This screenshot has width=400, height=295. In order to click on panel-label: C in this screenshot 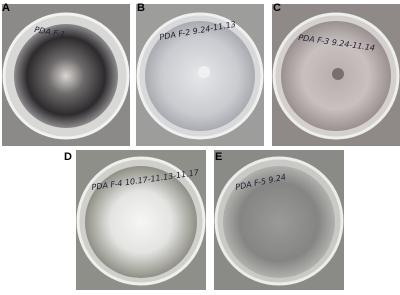, I will do `click(277, 8)`.